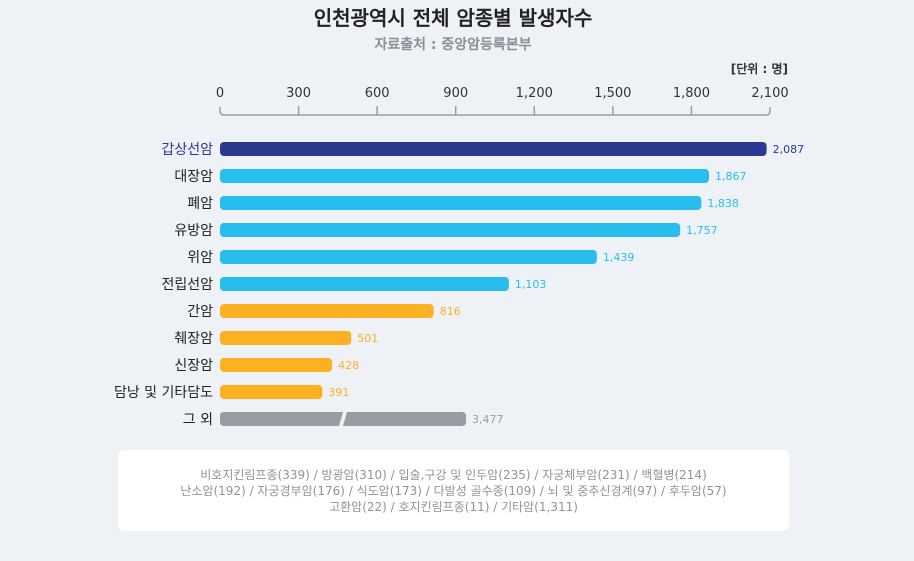  Describe the element at coordinates (367, 338) in the screenshot. I see `value-label: 501` at that location.